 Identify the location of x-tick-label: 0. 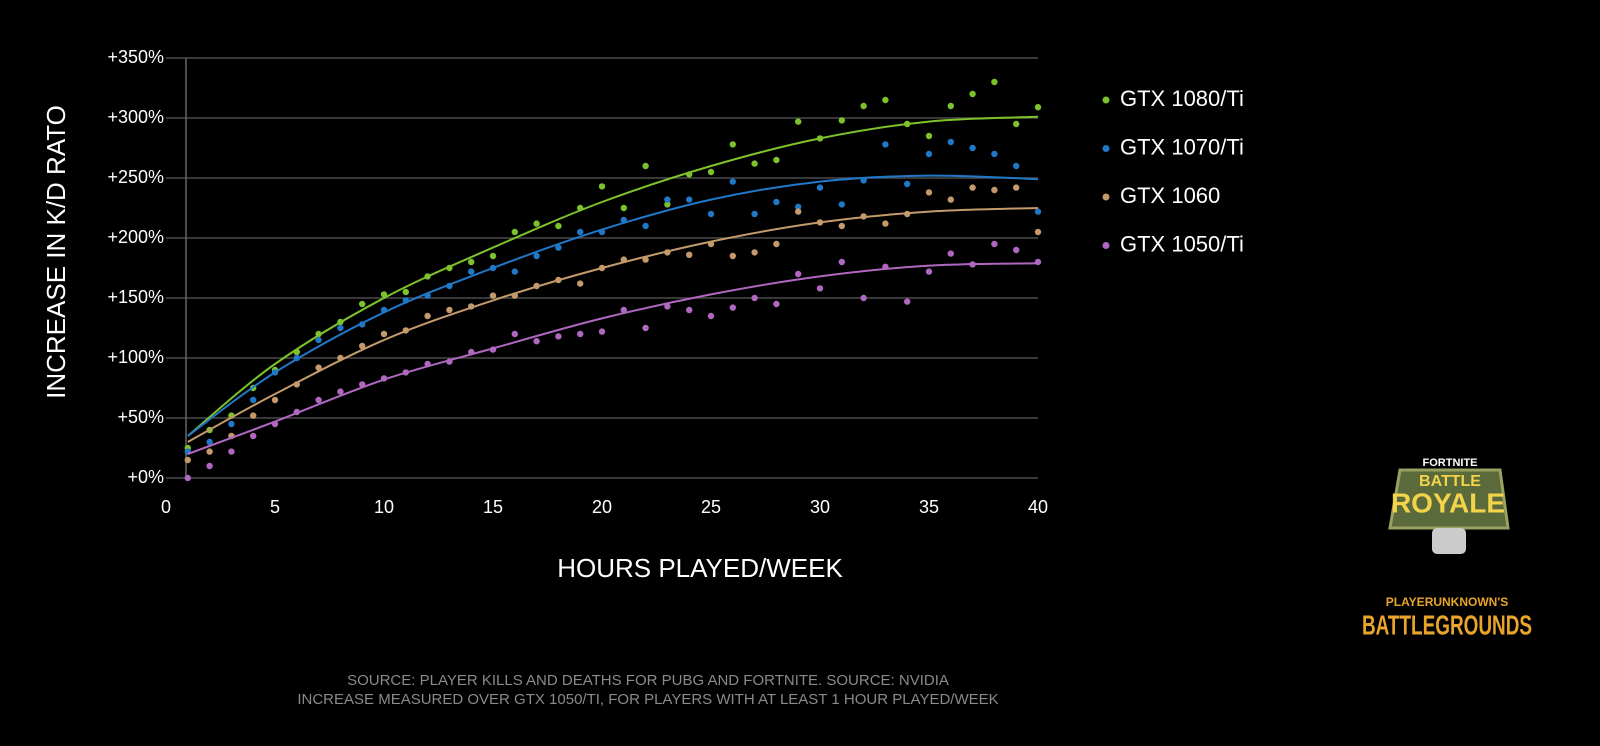
(166, 507).